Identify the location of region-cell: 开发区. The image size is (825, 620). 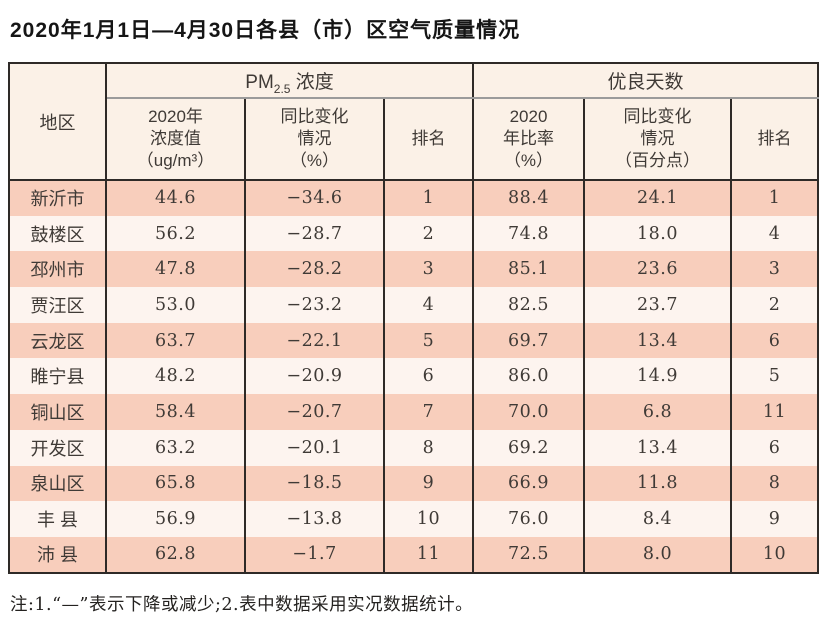
(57, 447).